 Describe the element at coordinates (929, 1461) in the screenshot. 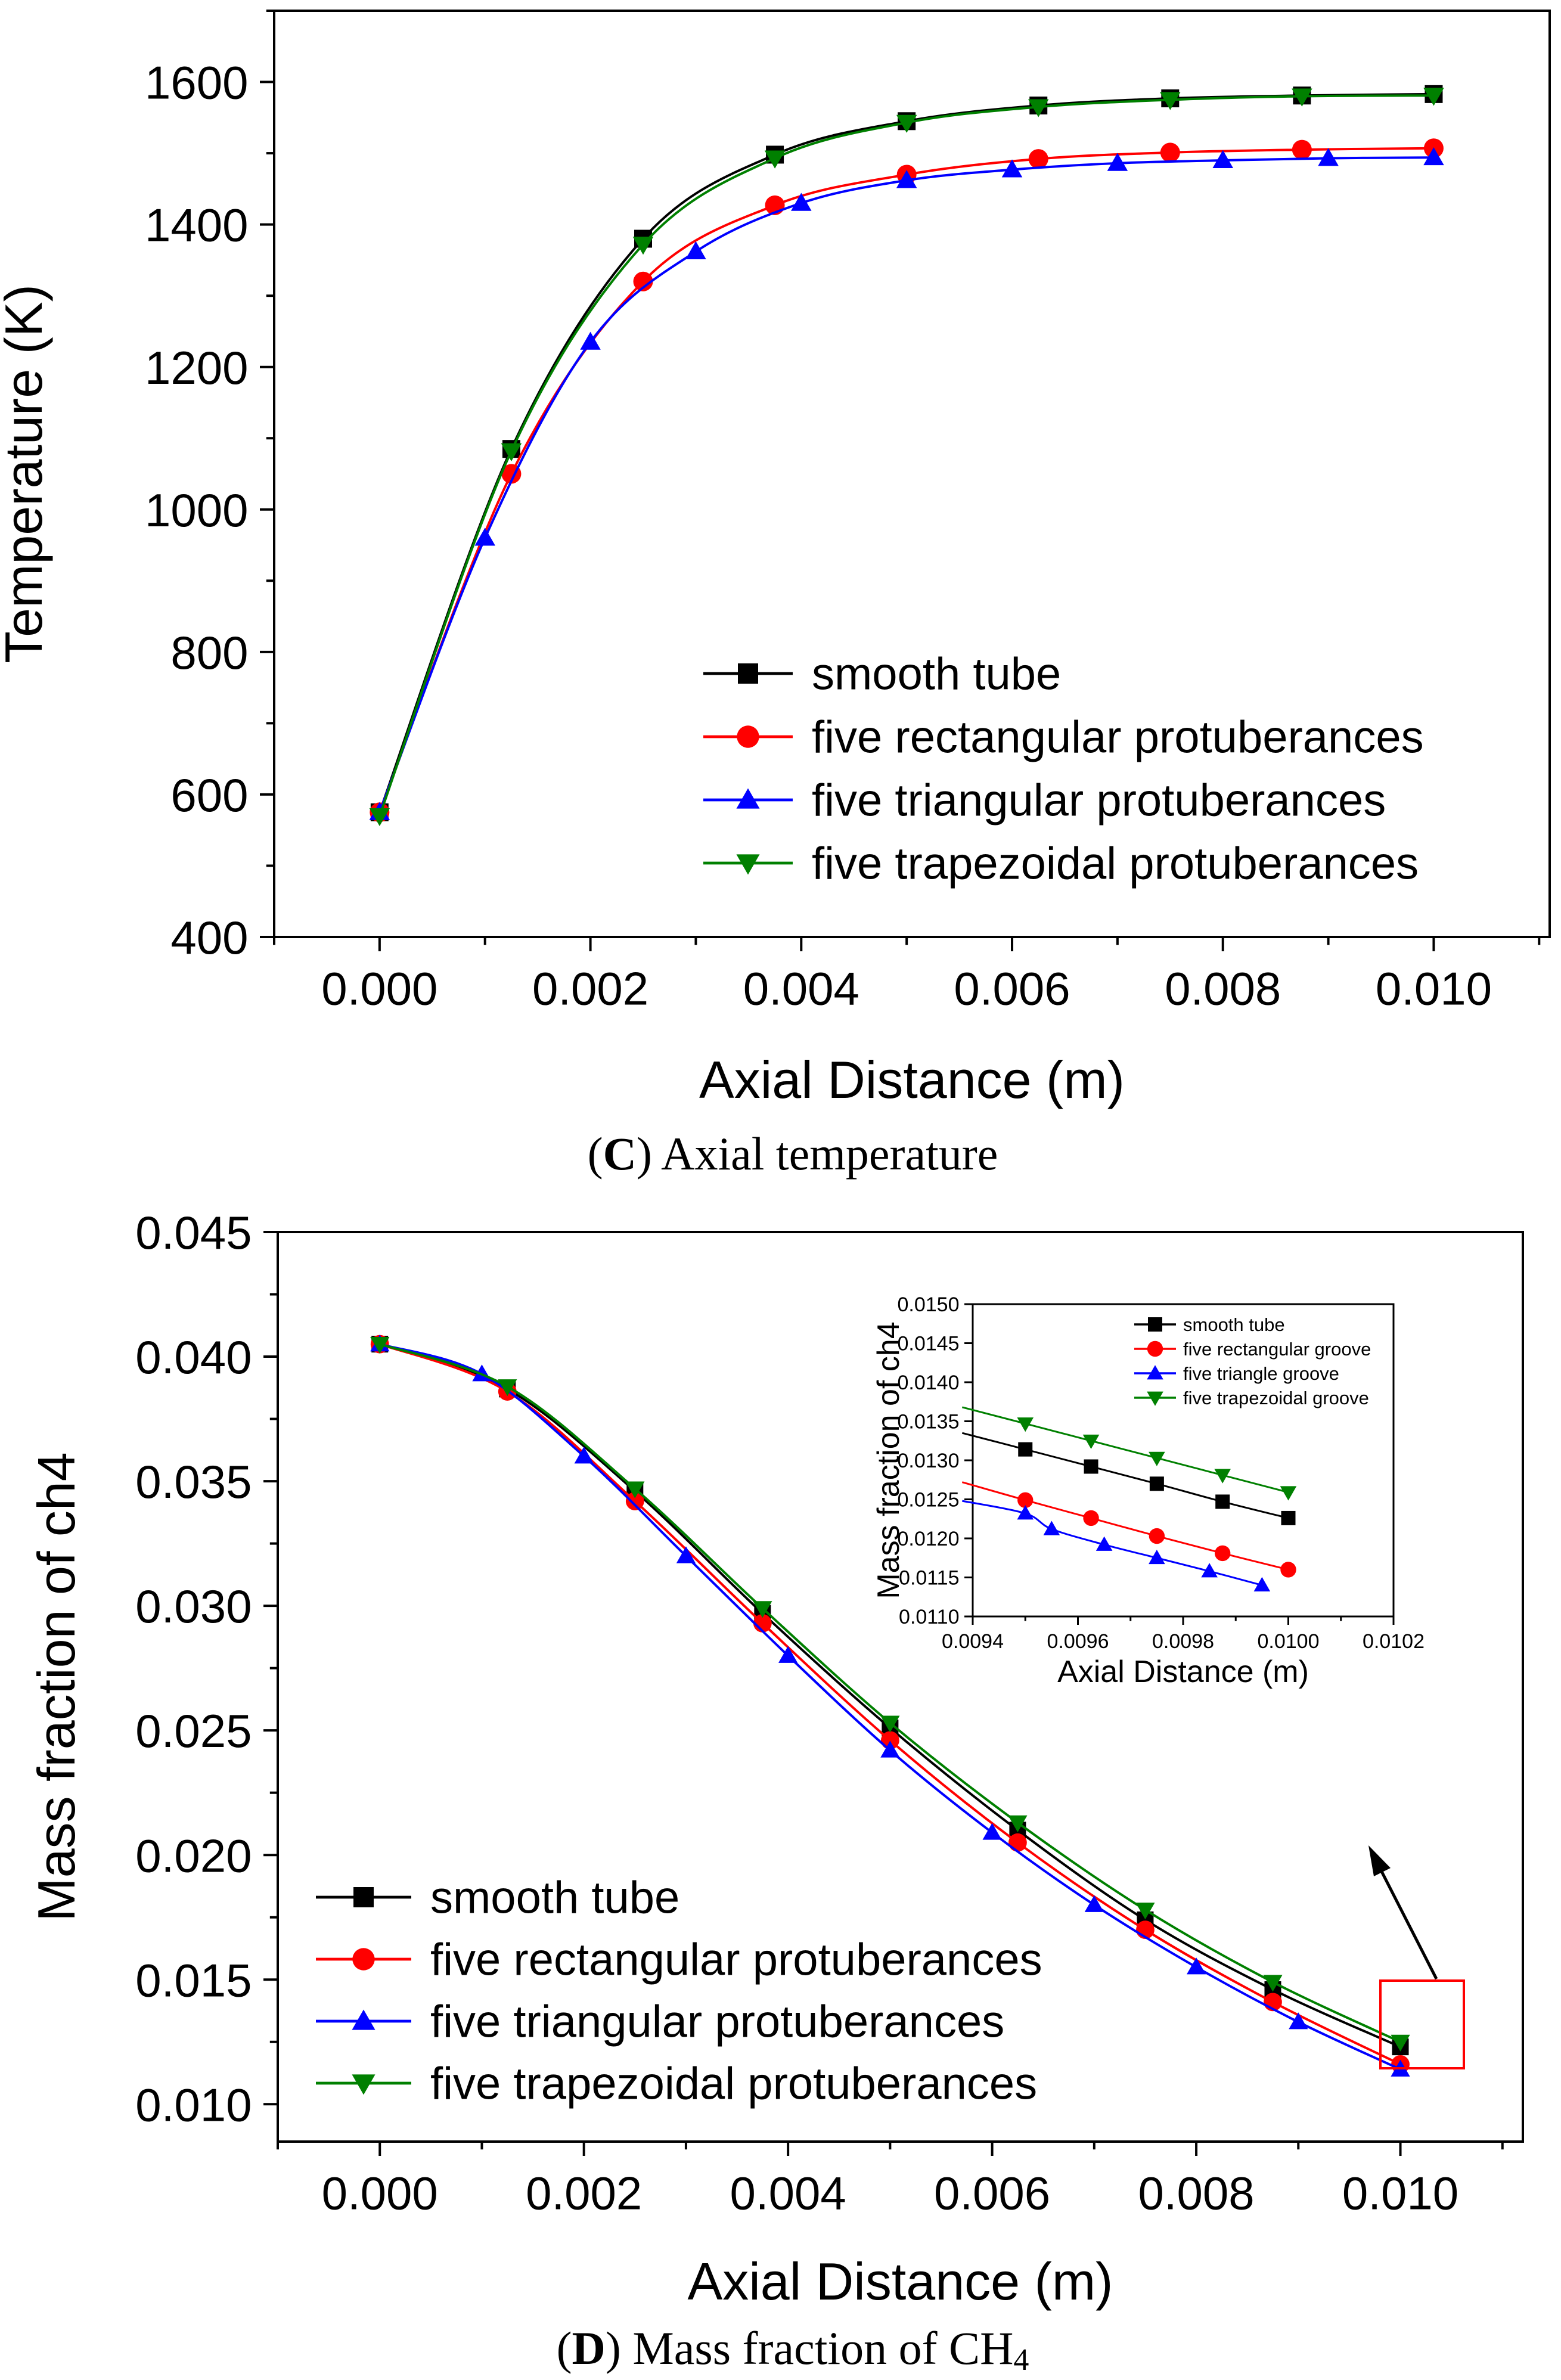

I see `y-tick-label: 0.0130` at that location.